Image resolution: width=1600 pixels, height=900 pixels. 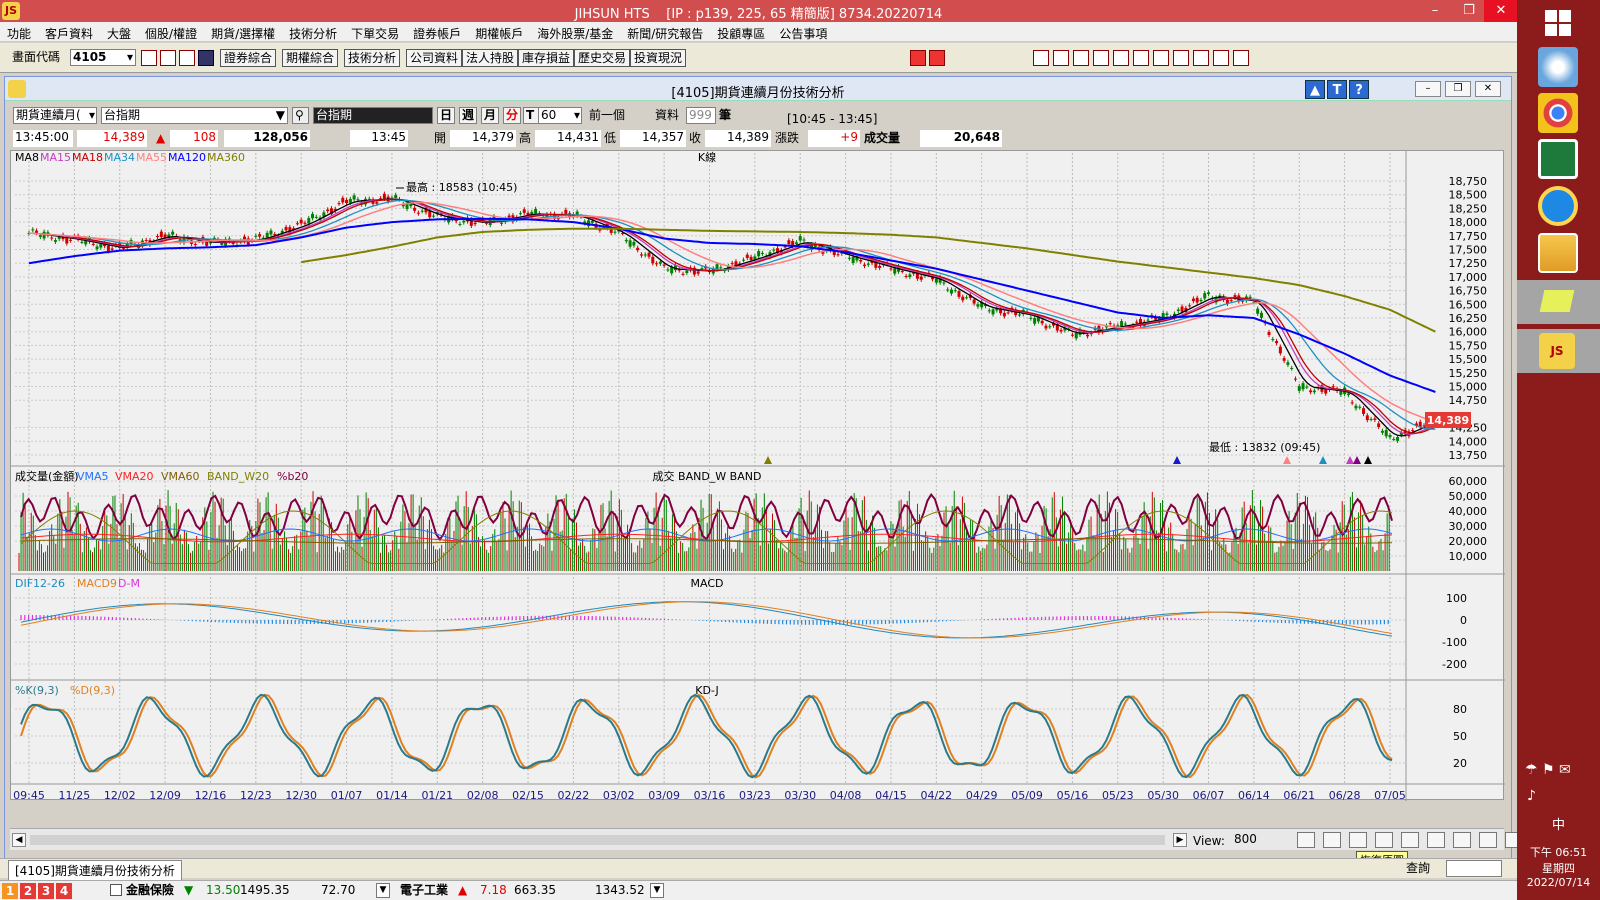 What do you see at coordinates (116, 890) in the screenshot?
I see `checkbox` at bounding box center [116, 890].